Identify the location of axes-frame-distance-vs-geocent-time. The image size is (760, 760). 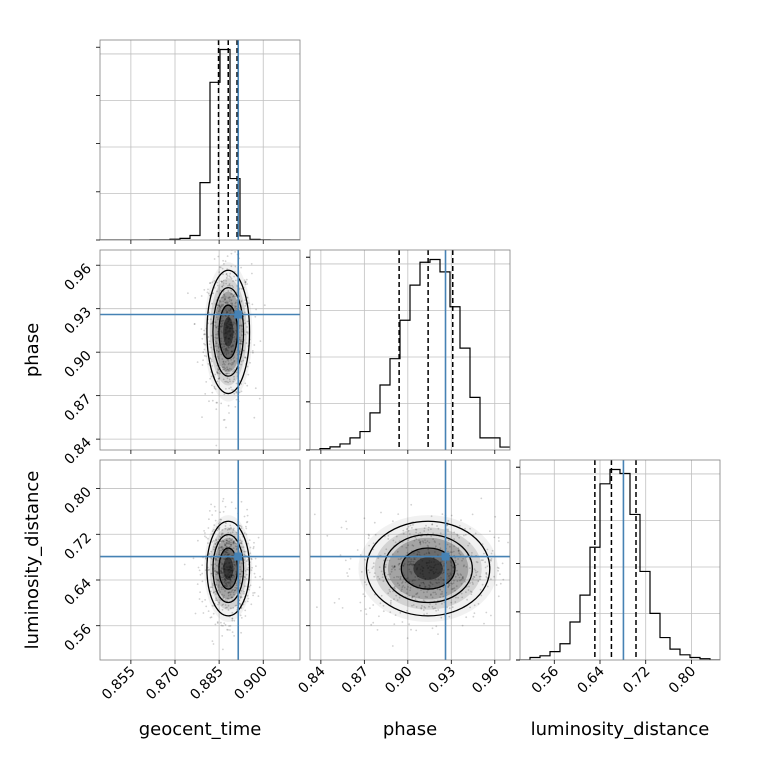
(200, 560).